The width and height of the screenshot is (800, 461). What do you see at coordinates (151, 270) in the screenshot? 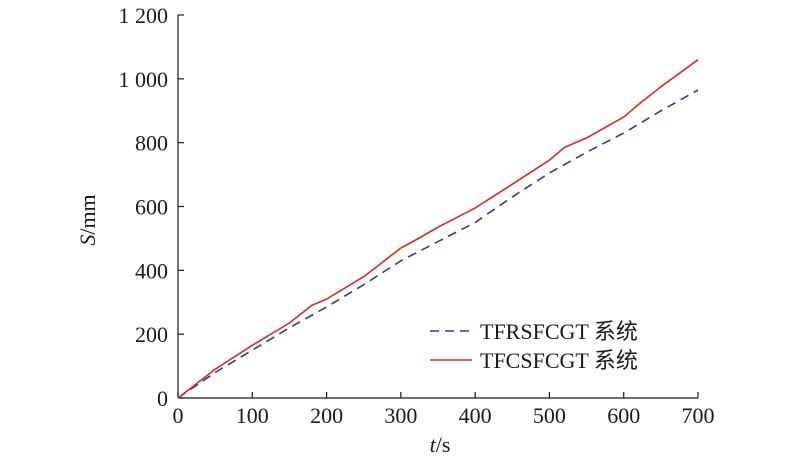
I see `y-tick-label: 400` at bounding box center [151, 270].